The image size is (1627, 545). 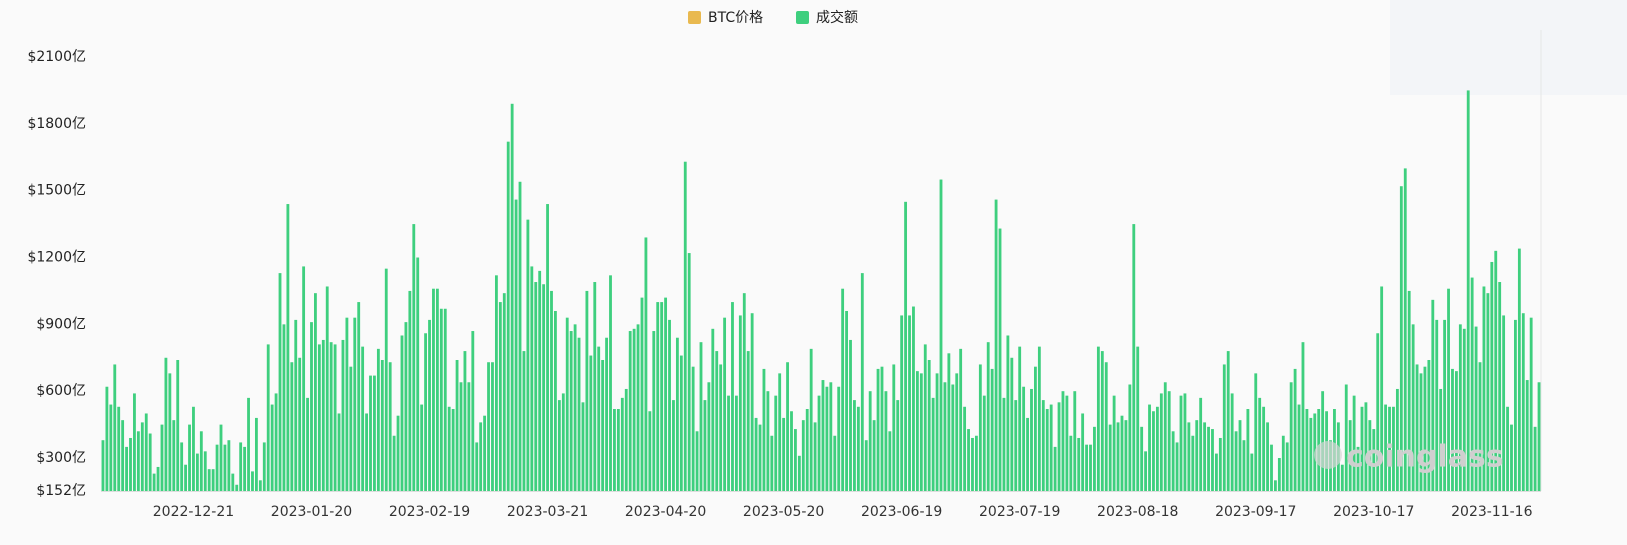 What do you see at coordinates (1373, 512) in the screenshot?
I see `x-tick-label: 2023-10-17` at bounding box center [1373, 512].